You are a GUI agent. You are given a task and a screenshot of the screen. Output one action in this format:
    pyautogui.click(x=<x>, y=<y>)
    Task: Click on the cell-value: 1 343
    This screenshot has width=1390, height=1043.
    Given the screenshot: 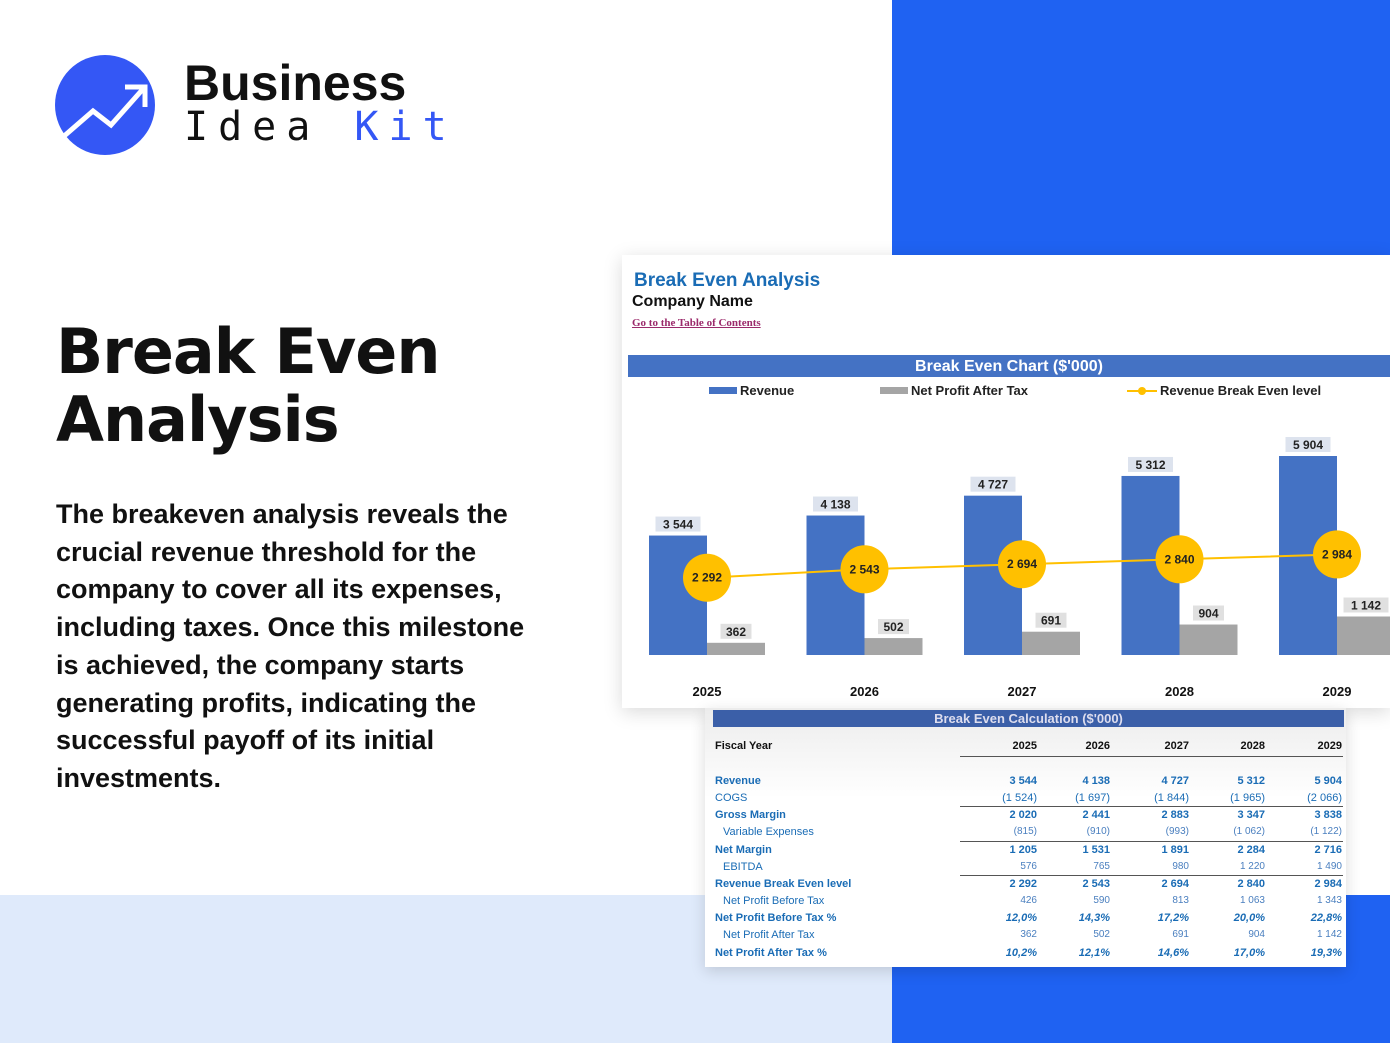 What is the action you would take?
    pyautogui.click(x=1329, y=901)
    